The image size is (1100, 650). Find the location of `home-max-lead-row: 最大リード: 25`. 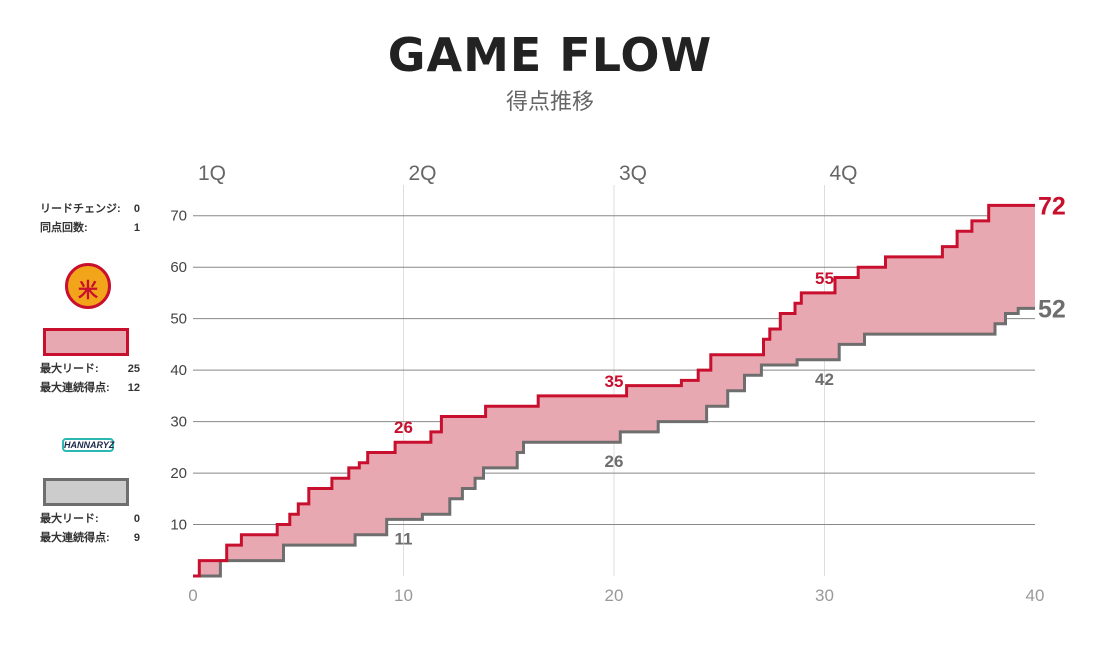

home-max-lead-row: 最大リード: 25 is located at coordinates (90, 369).